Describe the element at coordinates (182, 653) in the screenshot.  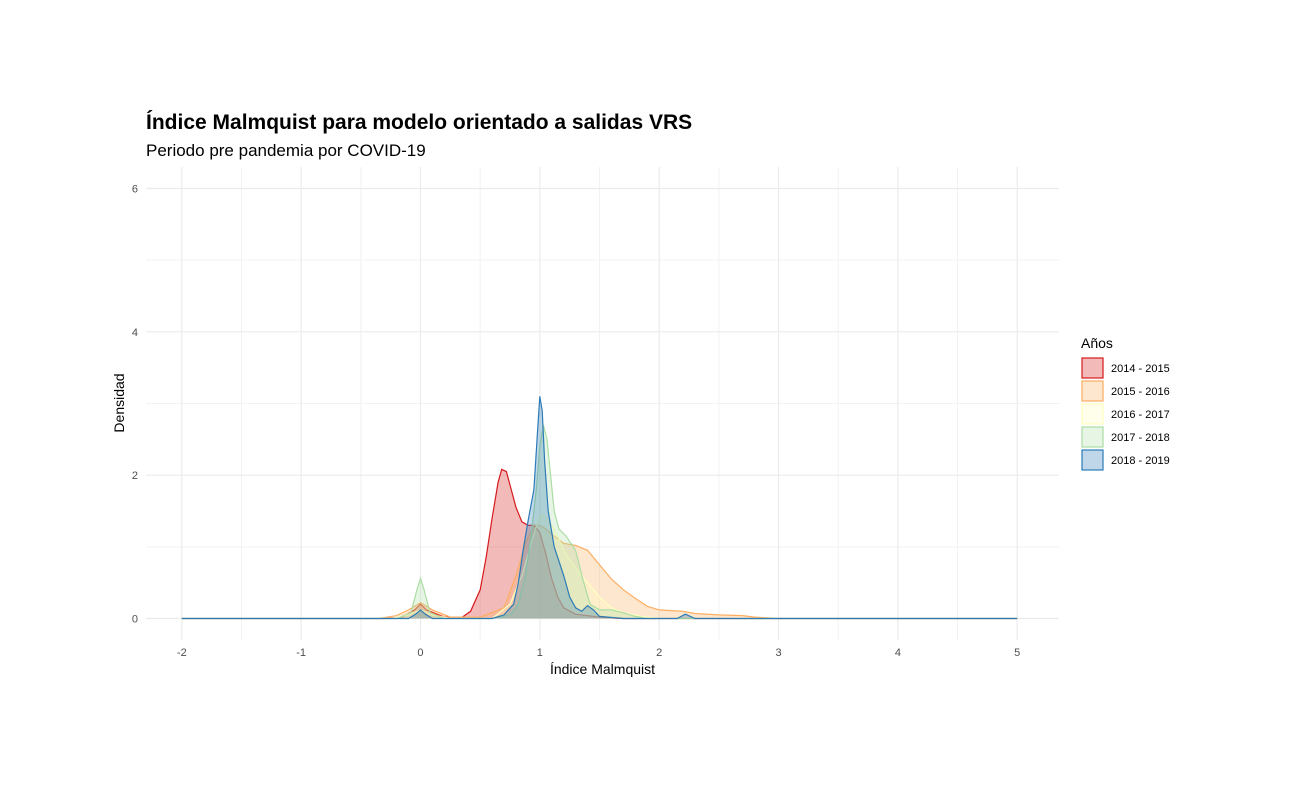
I see `x-tick-label: -2` at that location.